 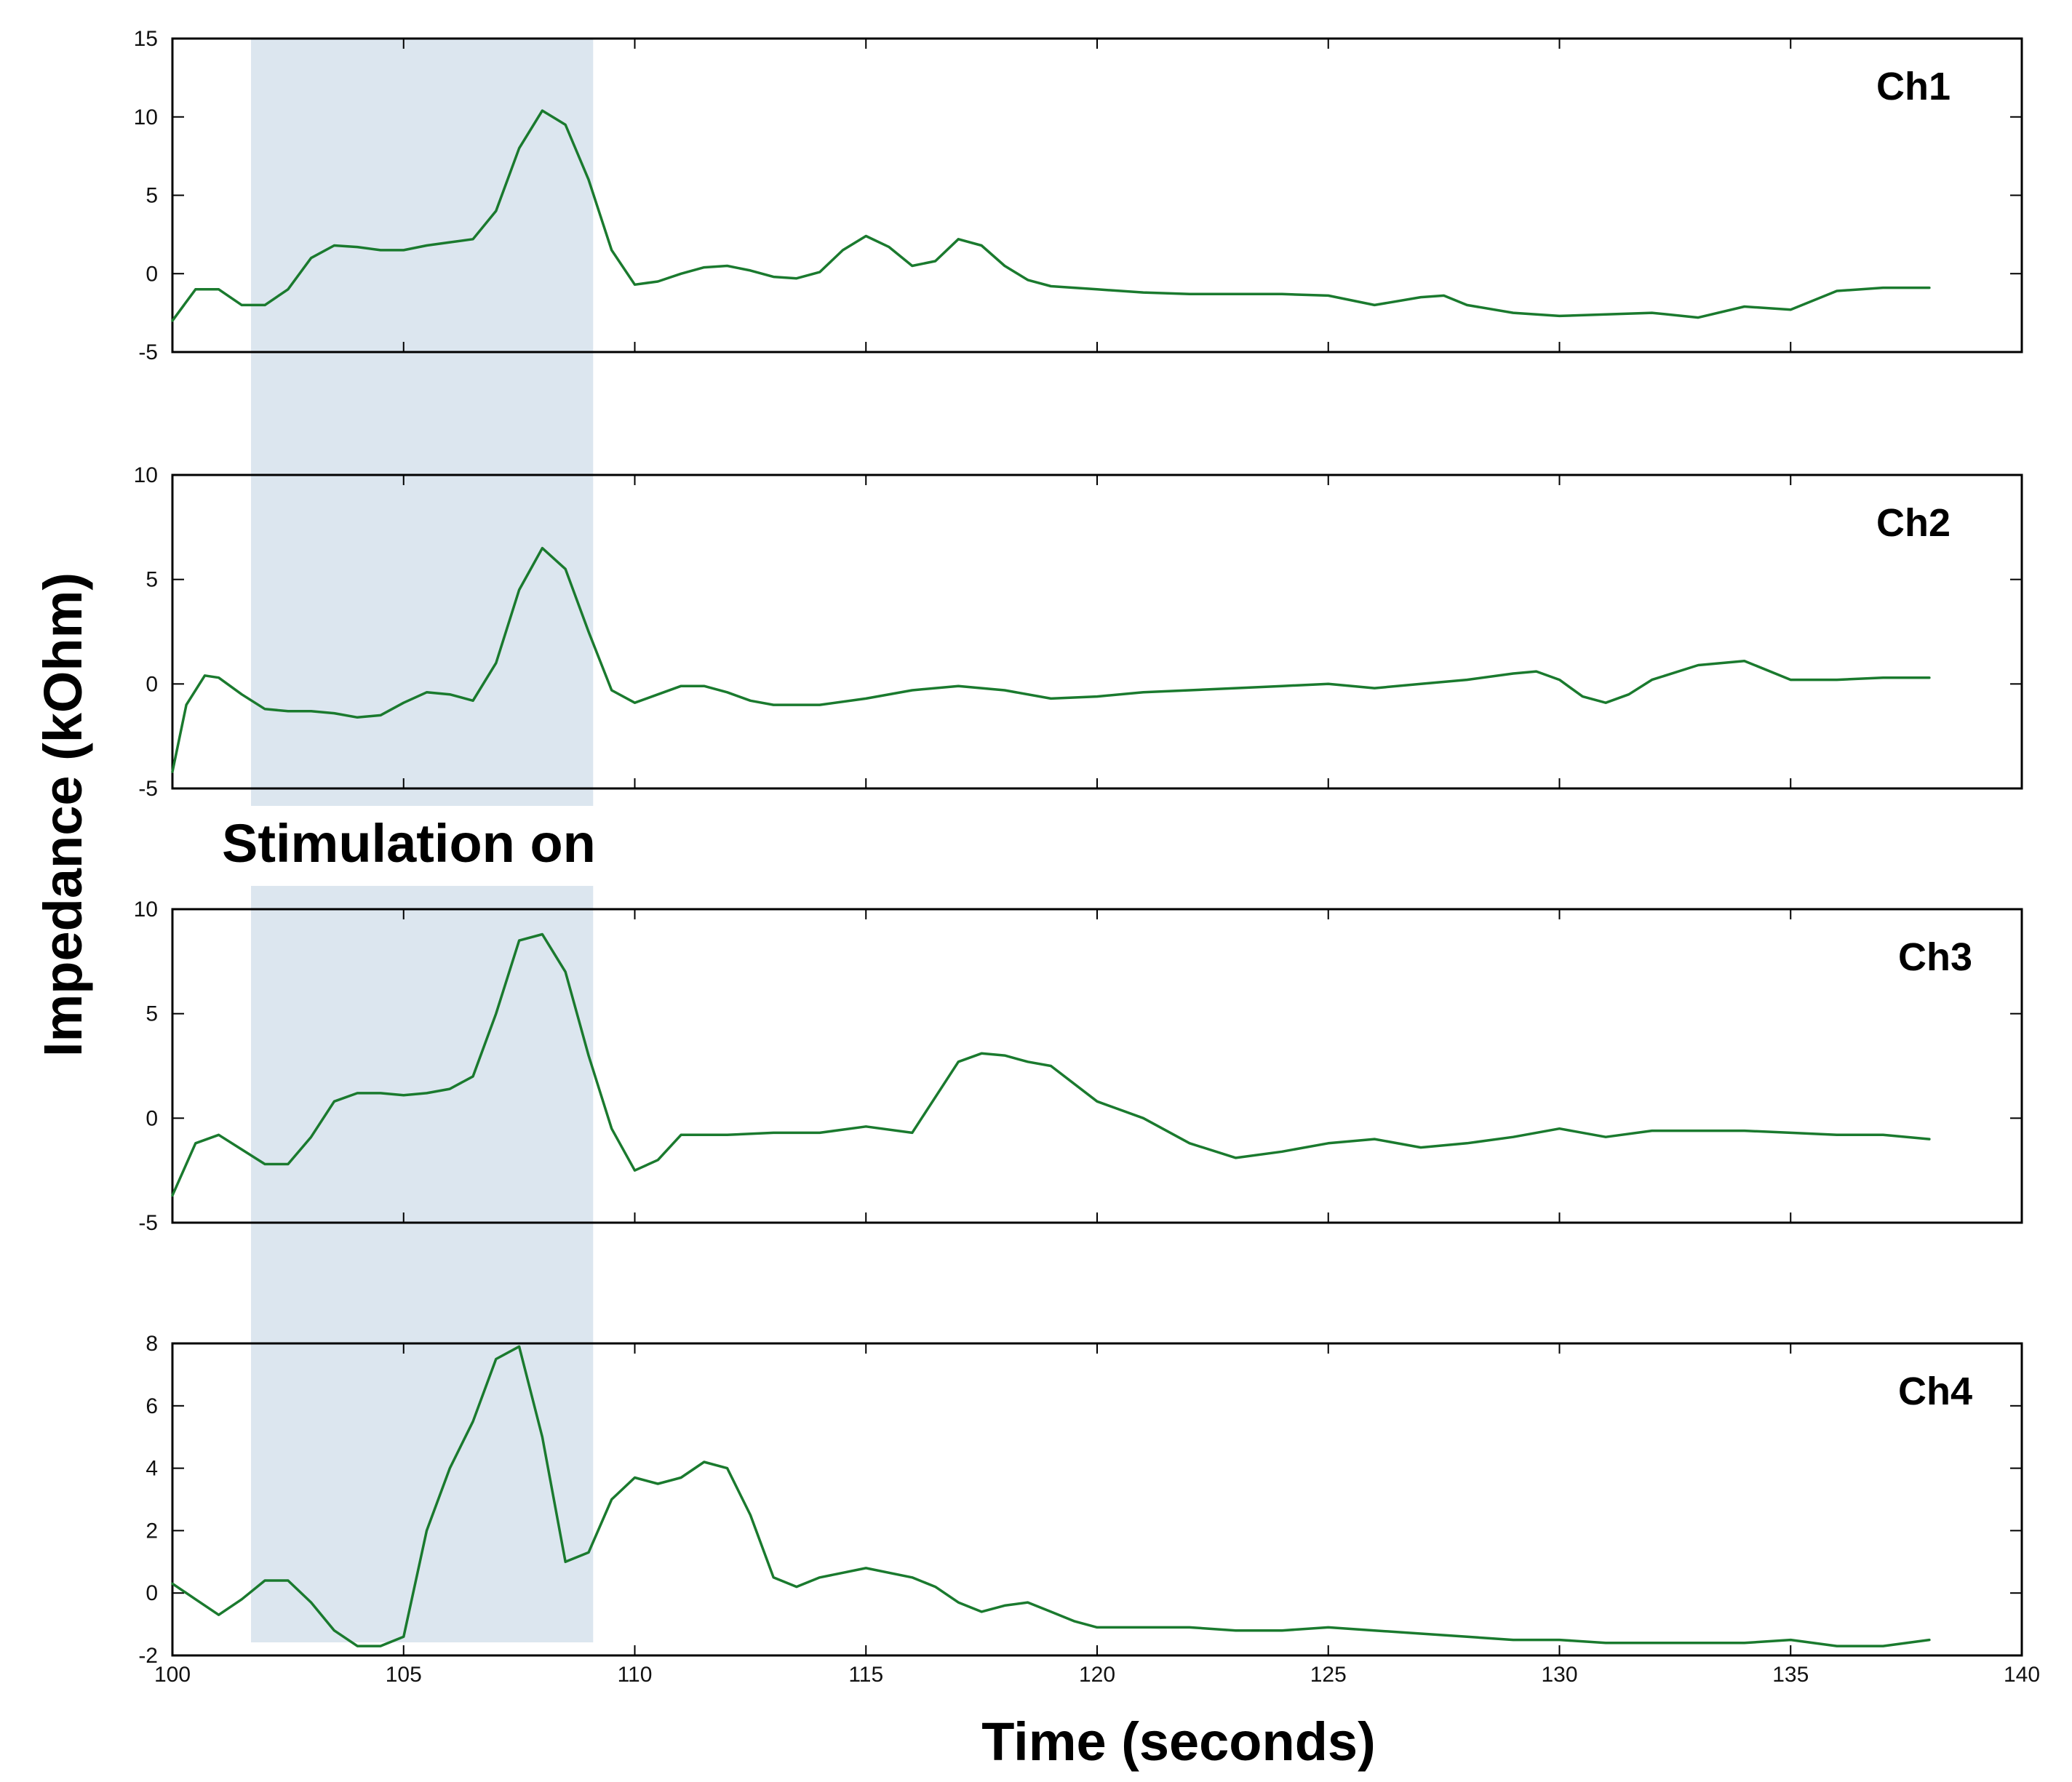 What do you see at coordinates (1051, 215) in the screenshot?
I see `series-line-ch1` at bounding box center [1051, 215].